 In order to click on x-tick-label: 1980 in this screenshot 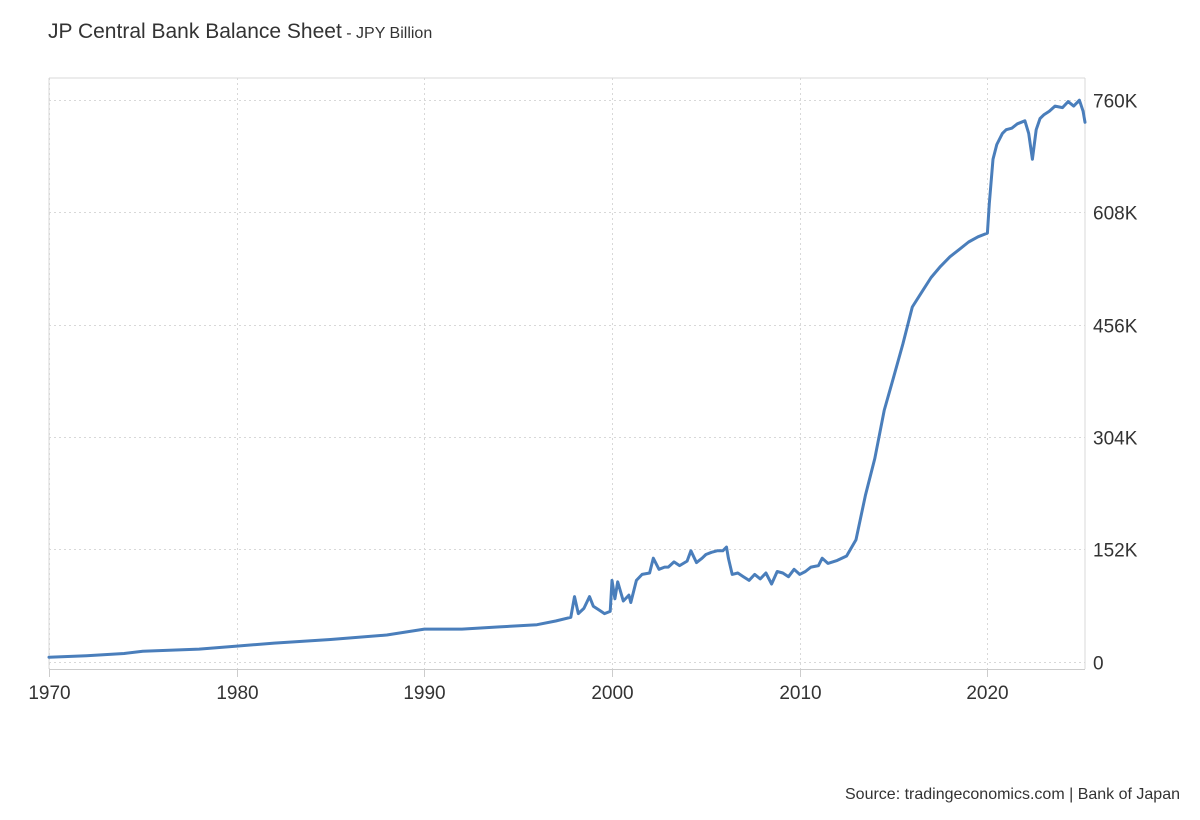, I will do `click(237, 693)`.